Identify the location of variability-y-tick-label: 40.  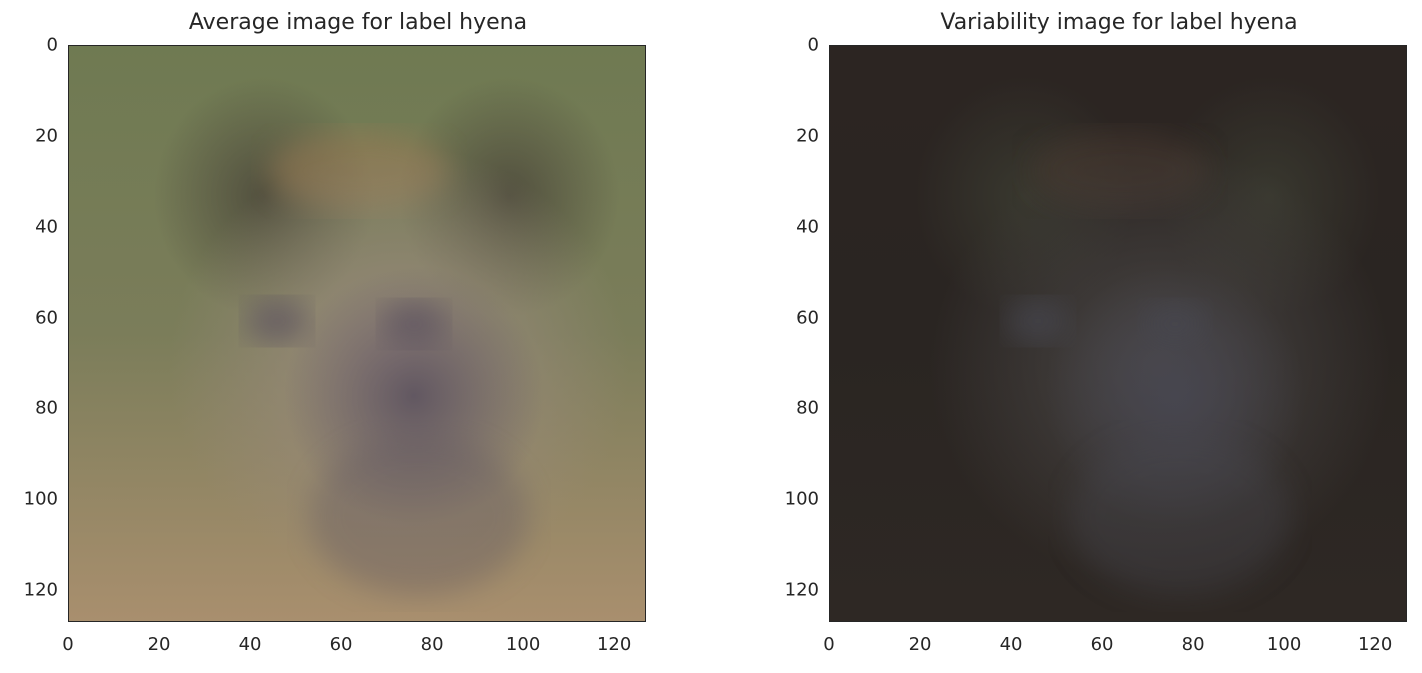
(807, 227).